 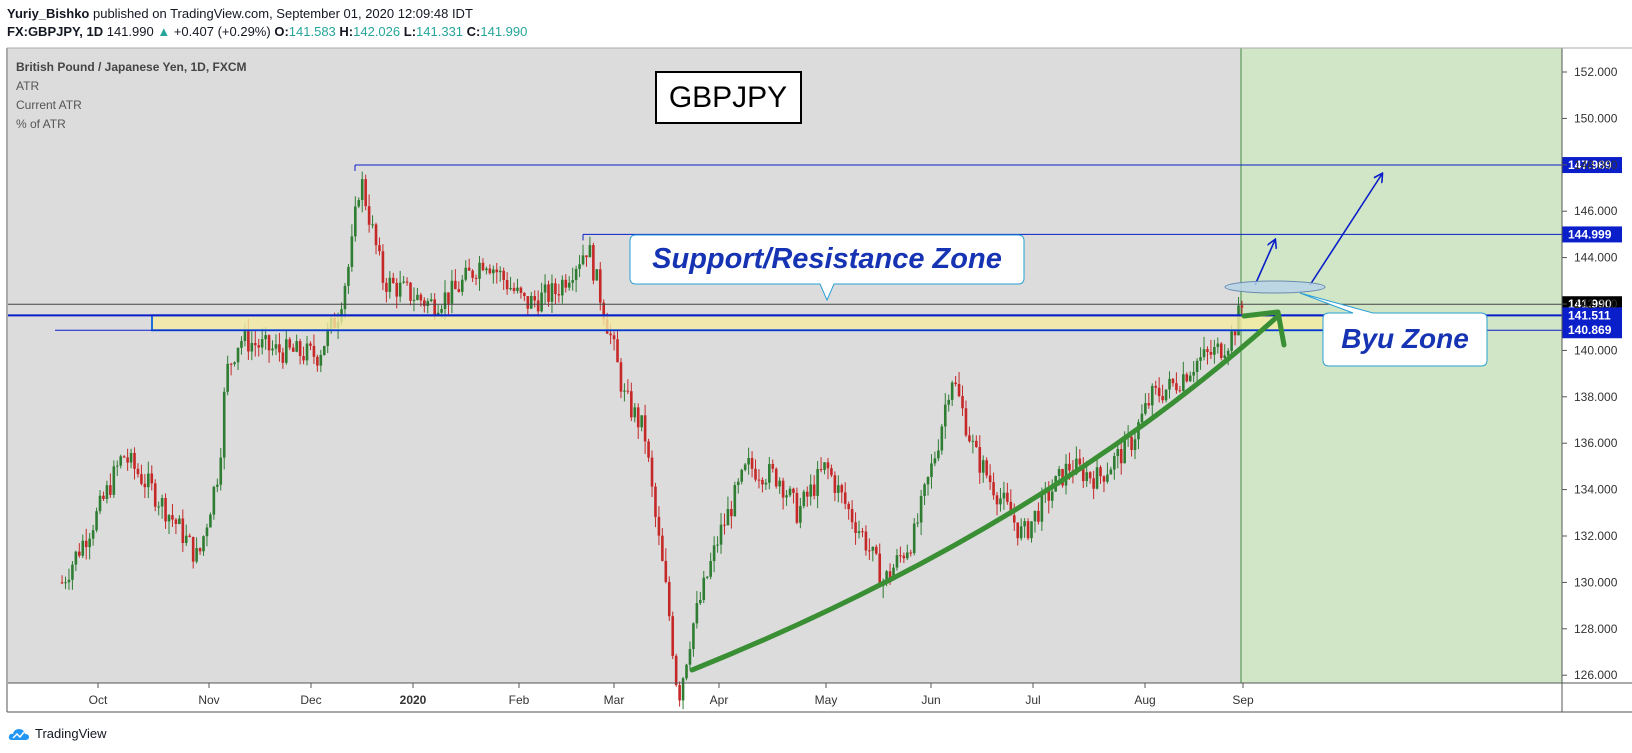 What do you see at coordinates (312, 31) in the screenshot?
I see `open-value: 141.583` at bounding box center [312, 31].